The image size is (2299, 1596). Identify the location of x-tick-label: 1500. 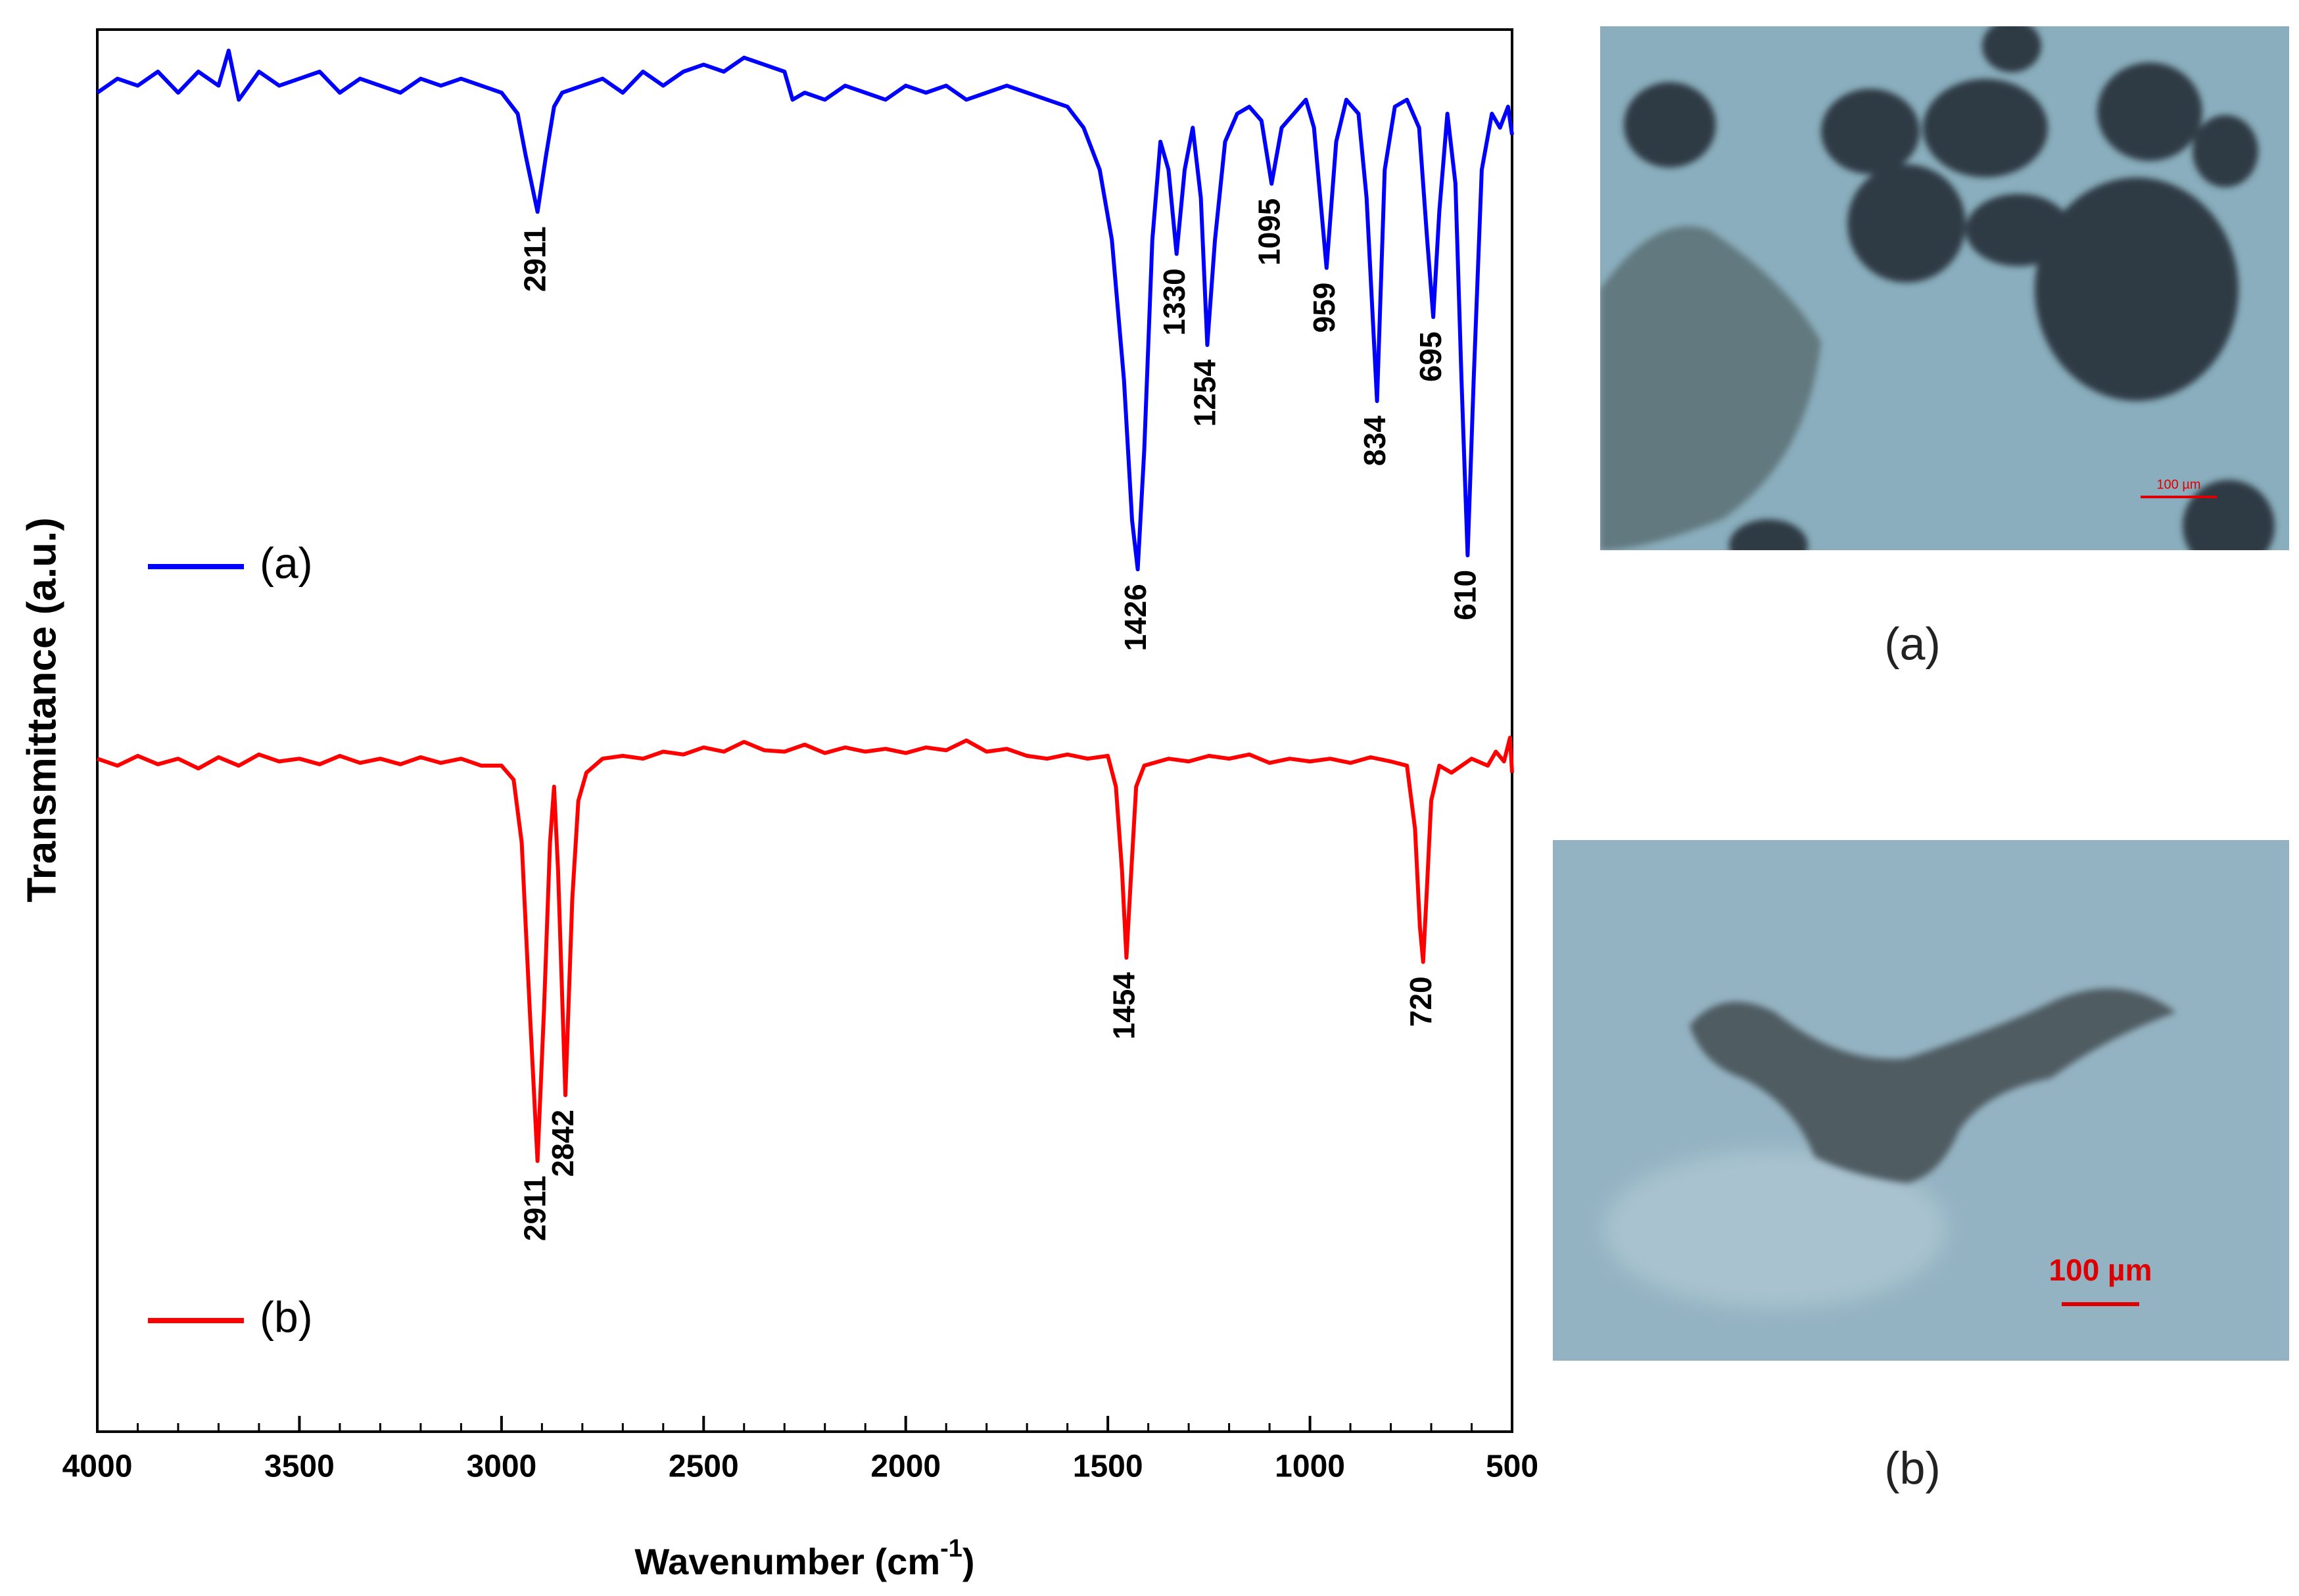
(1108, 1466).